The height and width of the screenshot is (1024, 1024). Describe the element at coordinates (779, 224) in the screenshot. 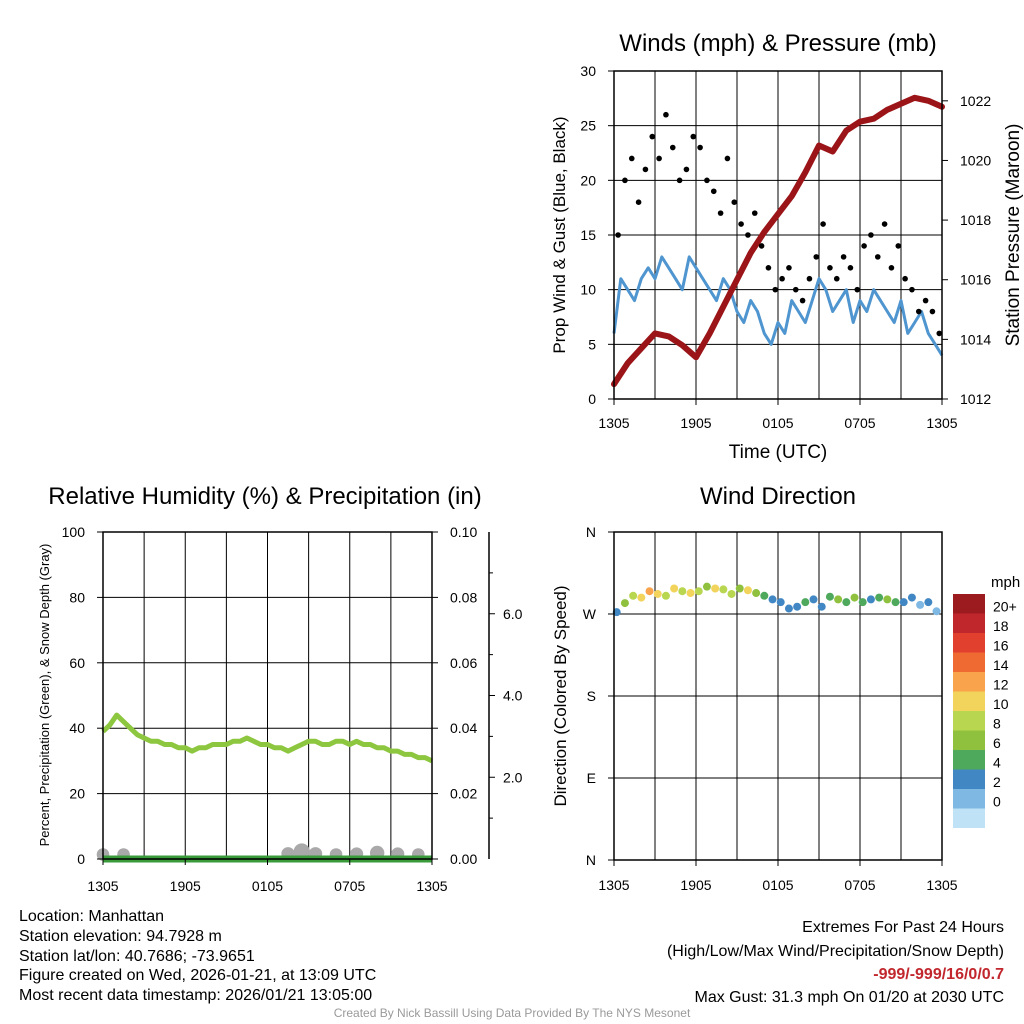

I see `gust-series` at that location.